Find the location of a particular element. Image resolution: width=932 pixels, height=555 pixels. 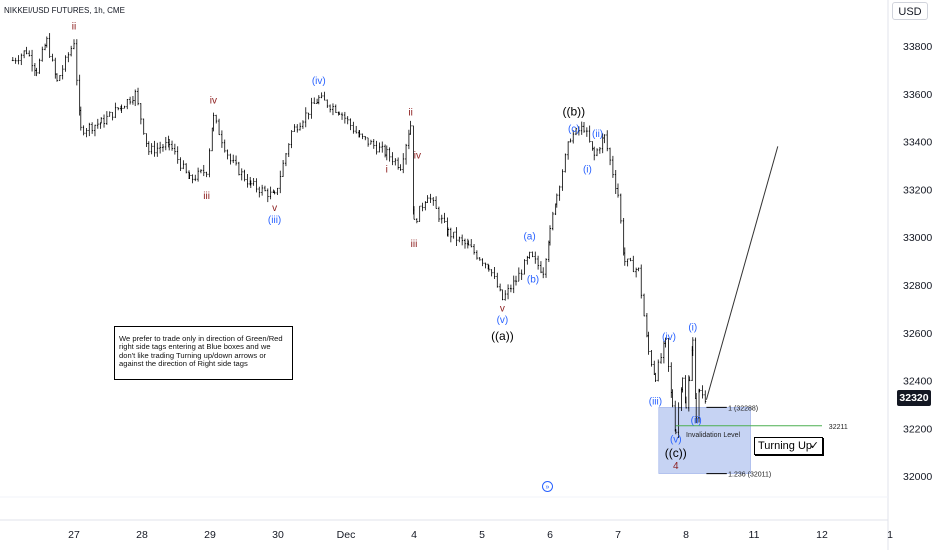

wave-label: i is located at coordinates (387, 170).